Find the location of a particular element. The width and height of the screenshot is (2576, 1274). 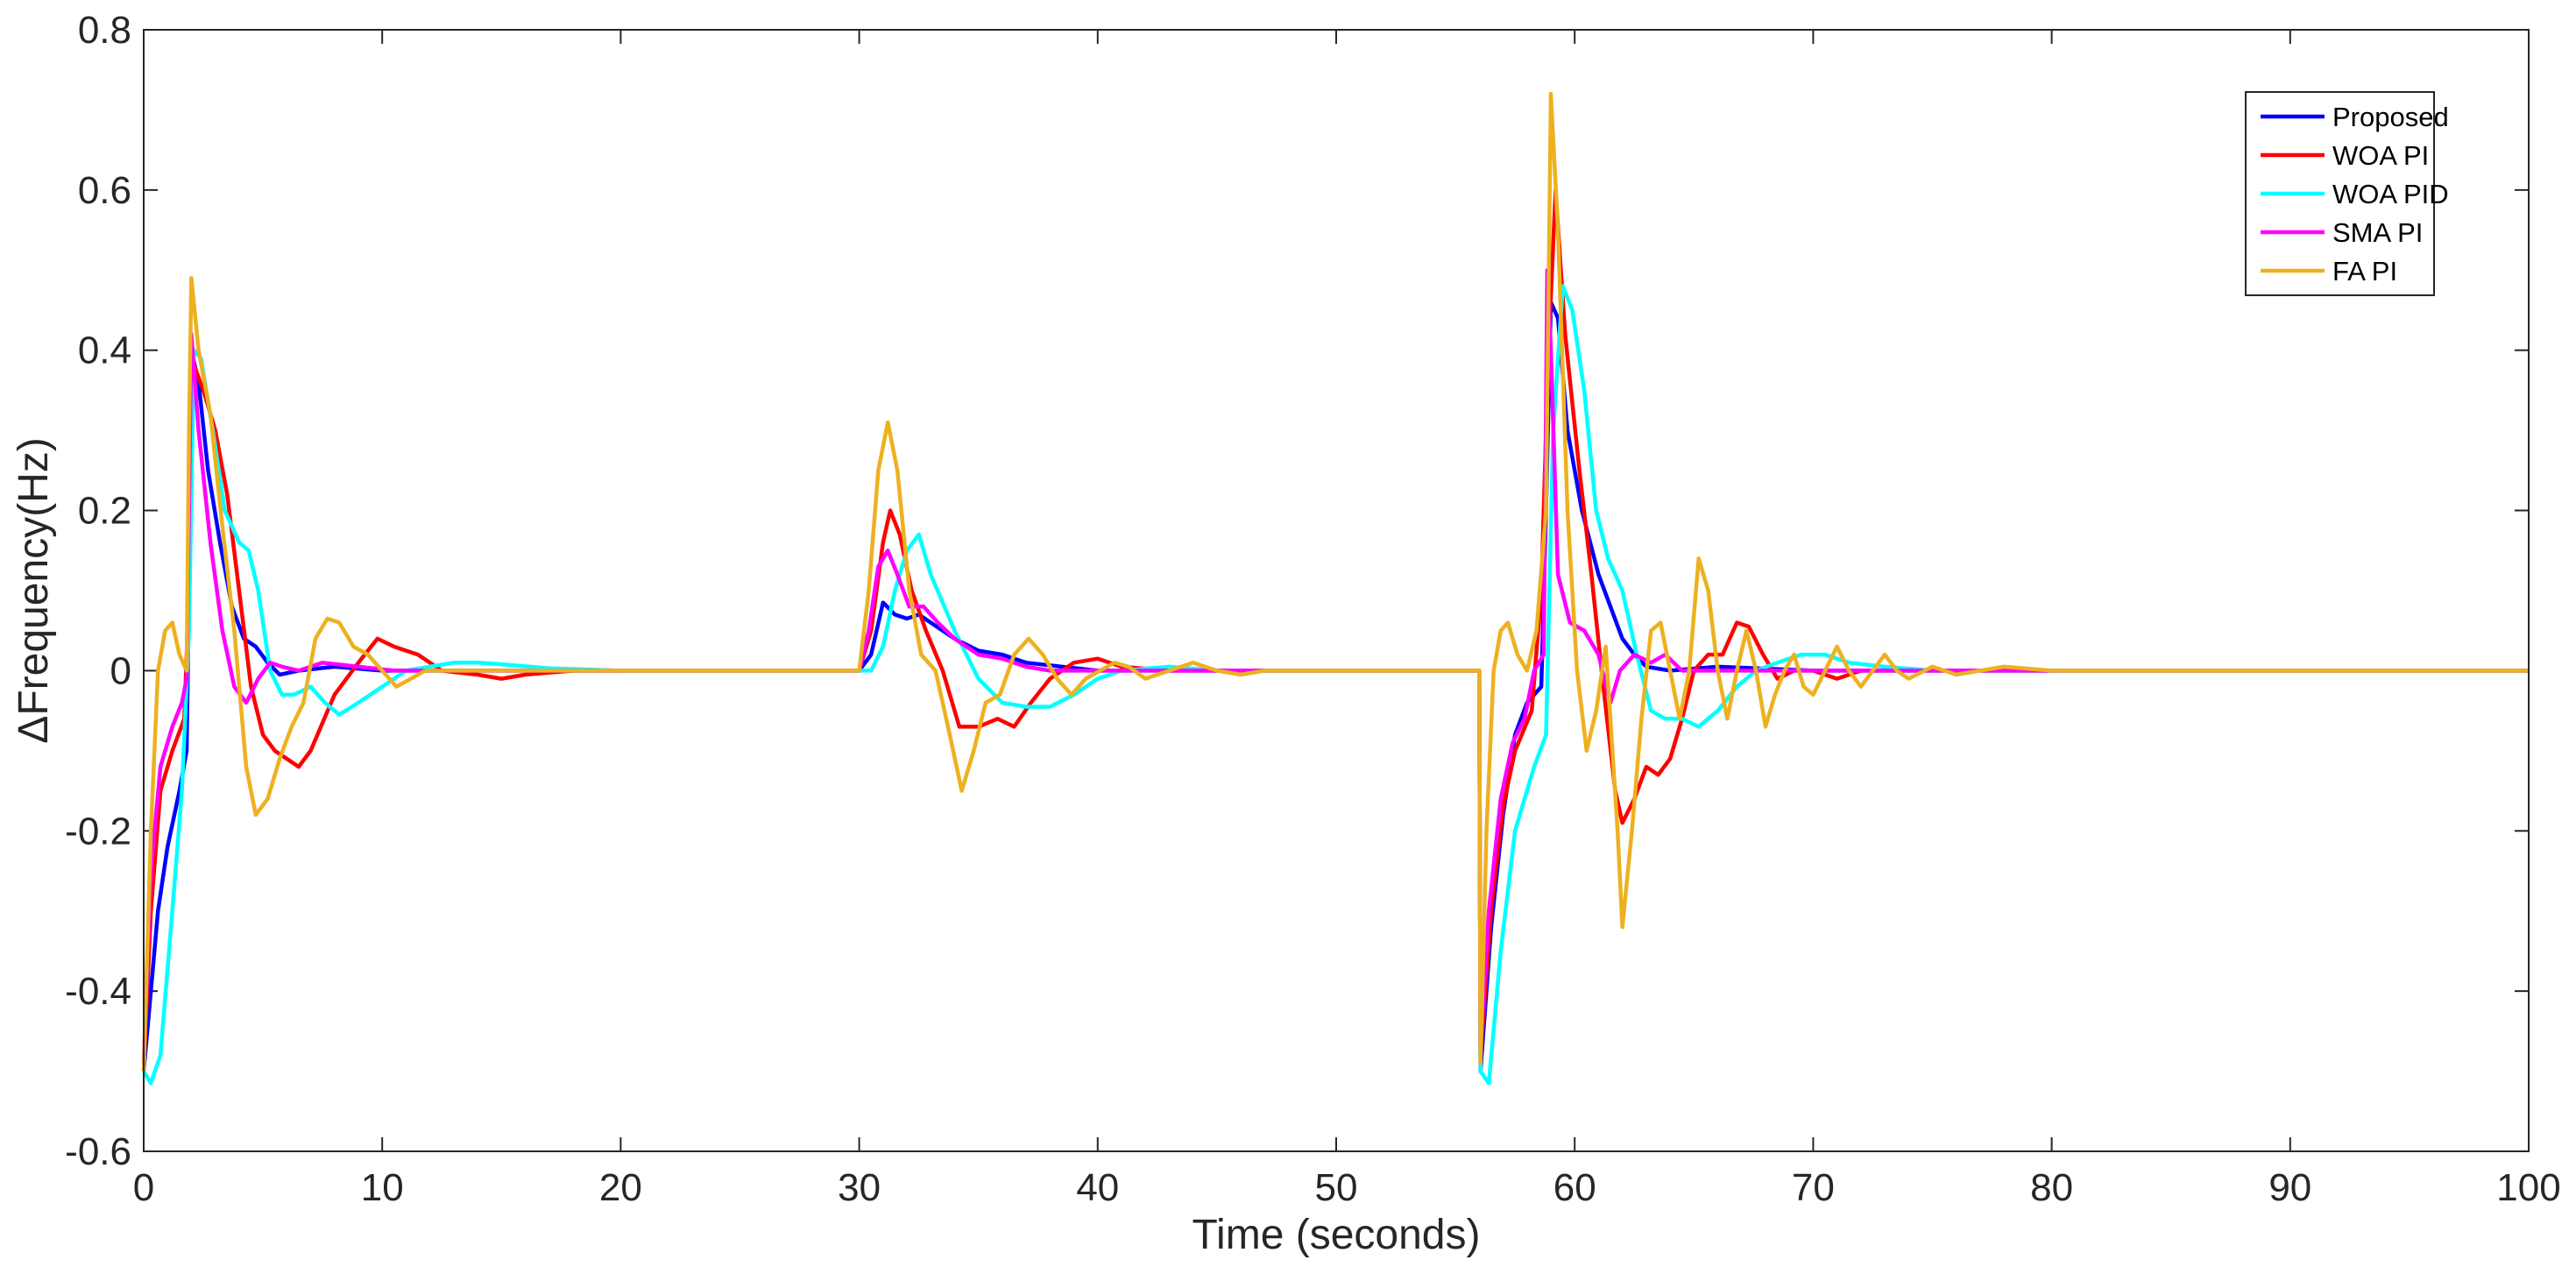

y-tick-label: 0.8 is located at coordinates (104, 31).